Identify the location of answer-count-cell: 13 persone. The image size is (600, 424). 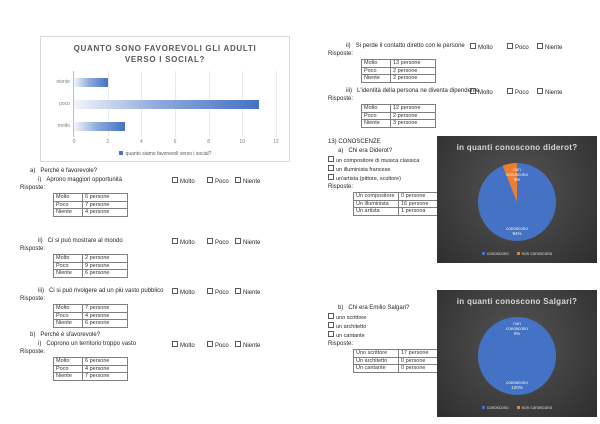
(413, 63).